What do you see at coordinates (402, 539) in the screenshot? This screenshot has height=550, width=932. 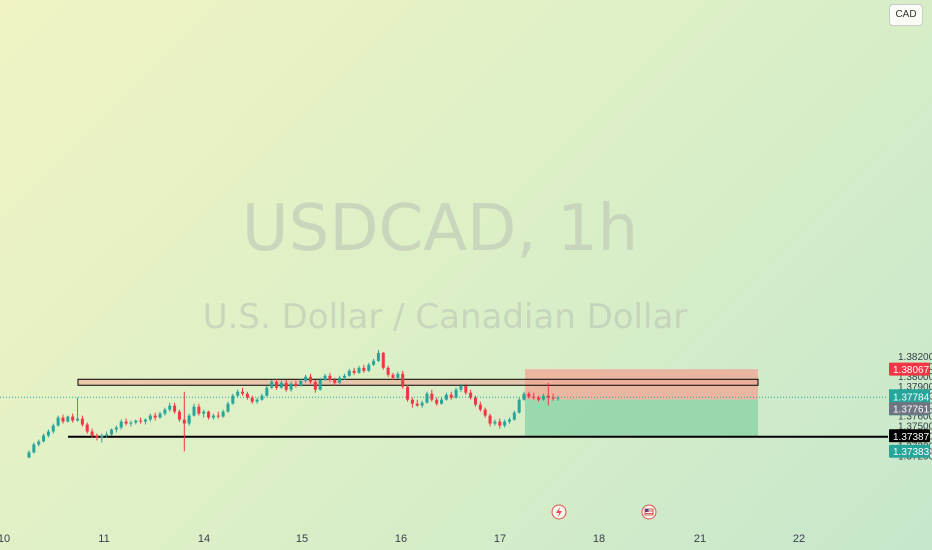 I see `time-axis: 10 11 14 15 16 17 18 21 22` at bounding box center [402, 539].